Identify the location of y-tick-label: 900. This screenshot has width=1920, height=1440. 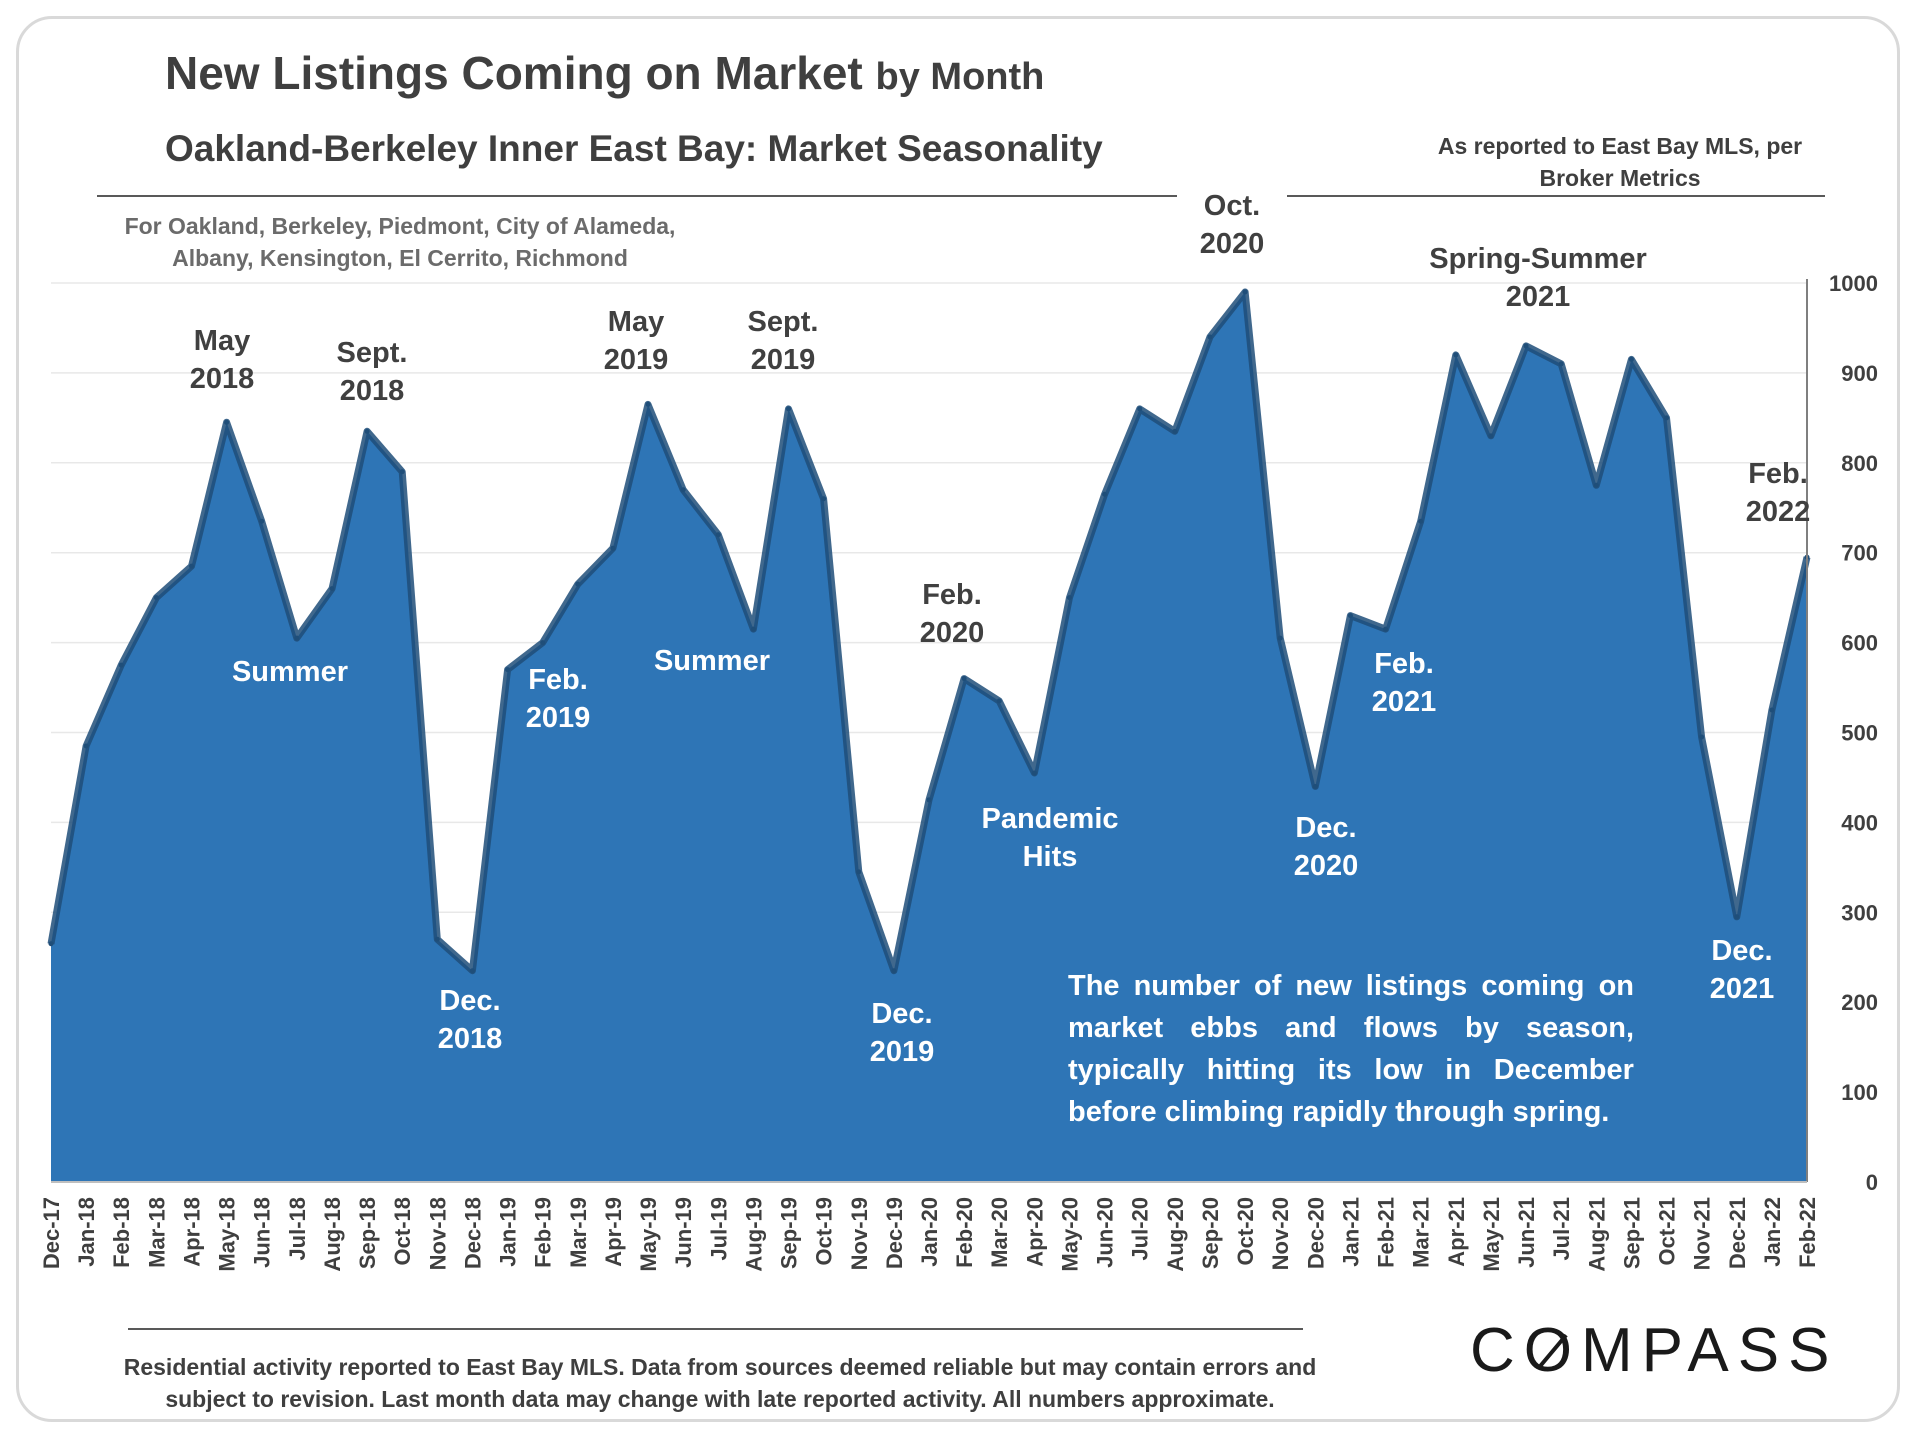
(1859, 373).